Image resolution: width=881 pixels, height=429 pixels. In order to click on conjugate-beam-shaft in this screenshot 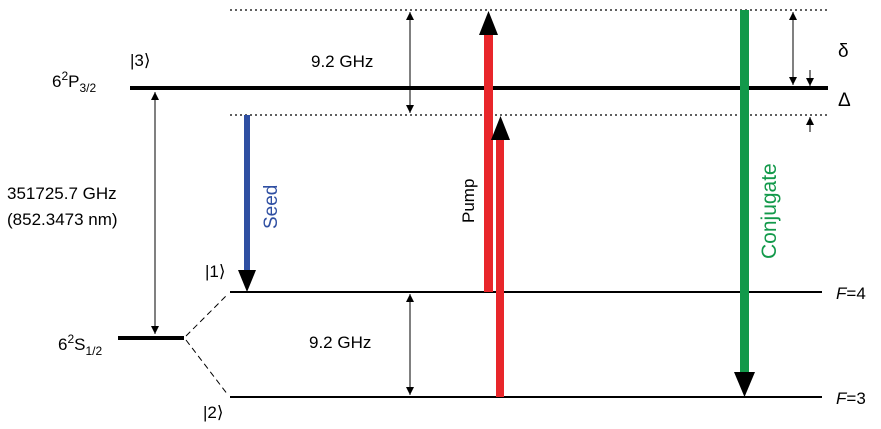, I will do `click(744, 192)`.